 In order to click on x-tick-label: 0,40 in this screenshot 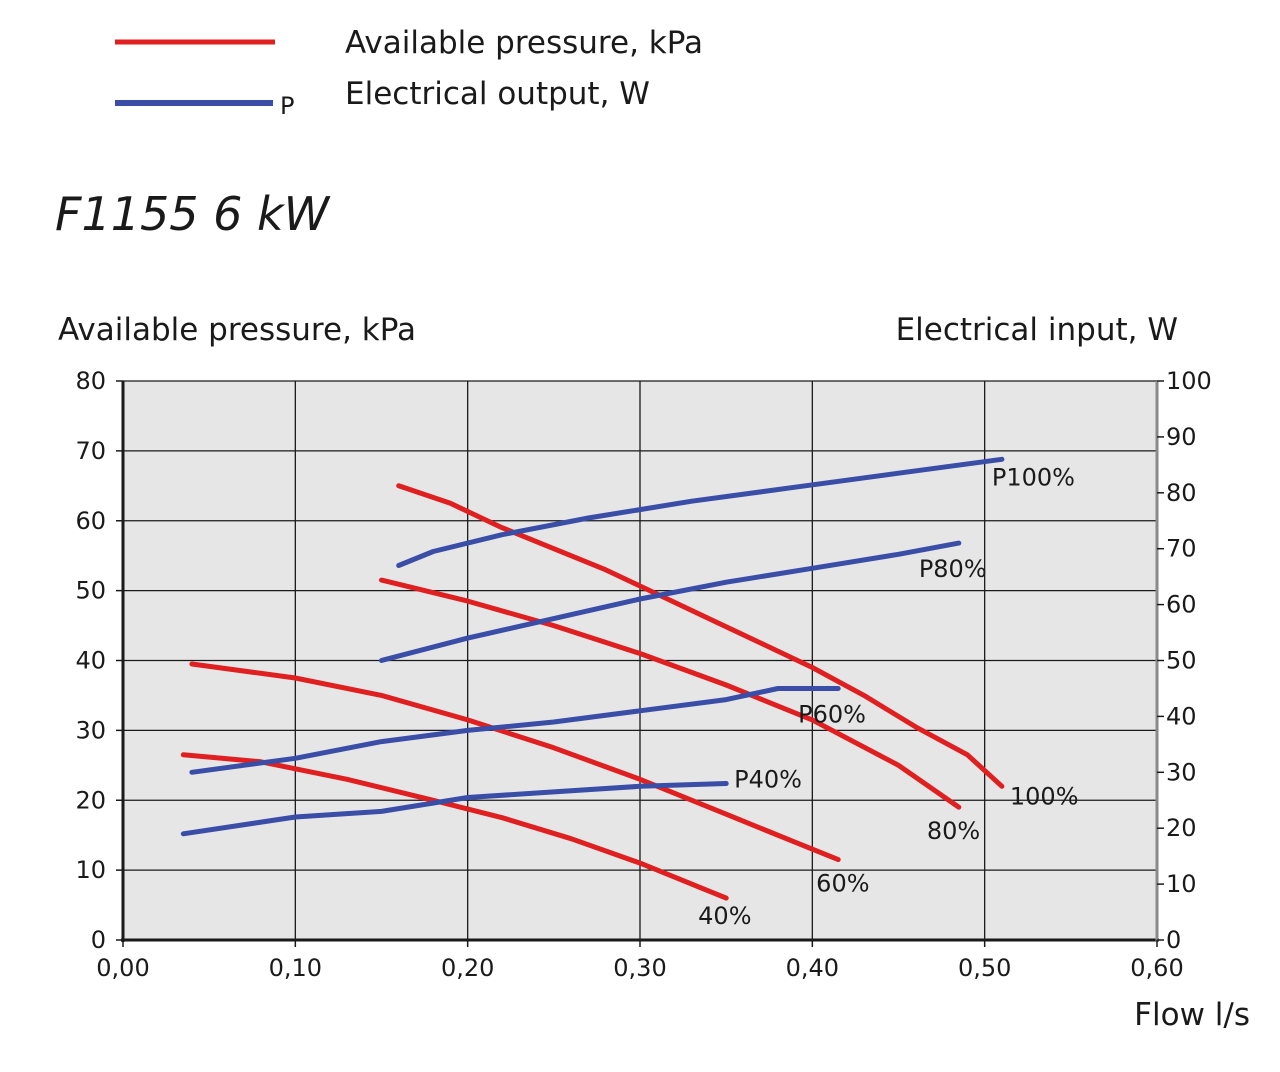, I will do `click(812, 968)`.